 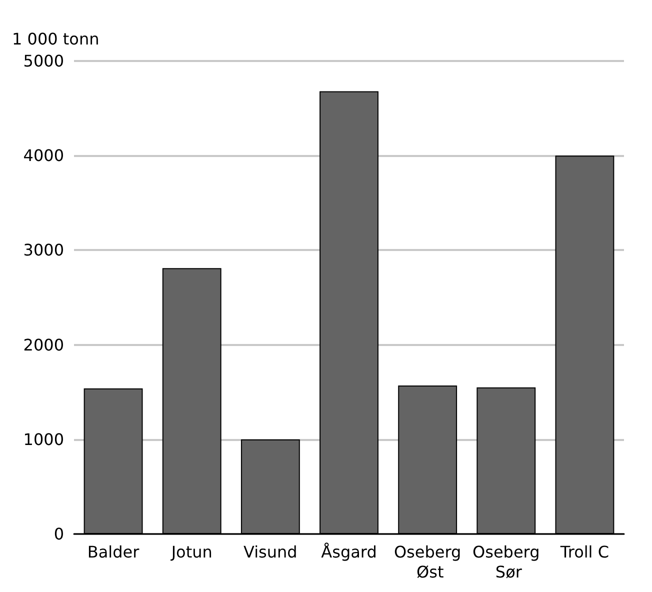 I want to click on x-tick-label: Jotun, so click(x=191, y=552).